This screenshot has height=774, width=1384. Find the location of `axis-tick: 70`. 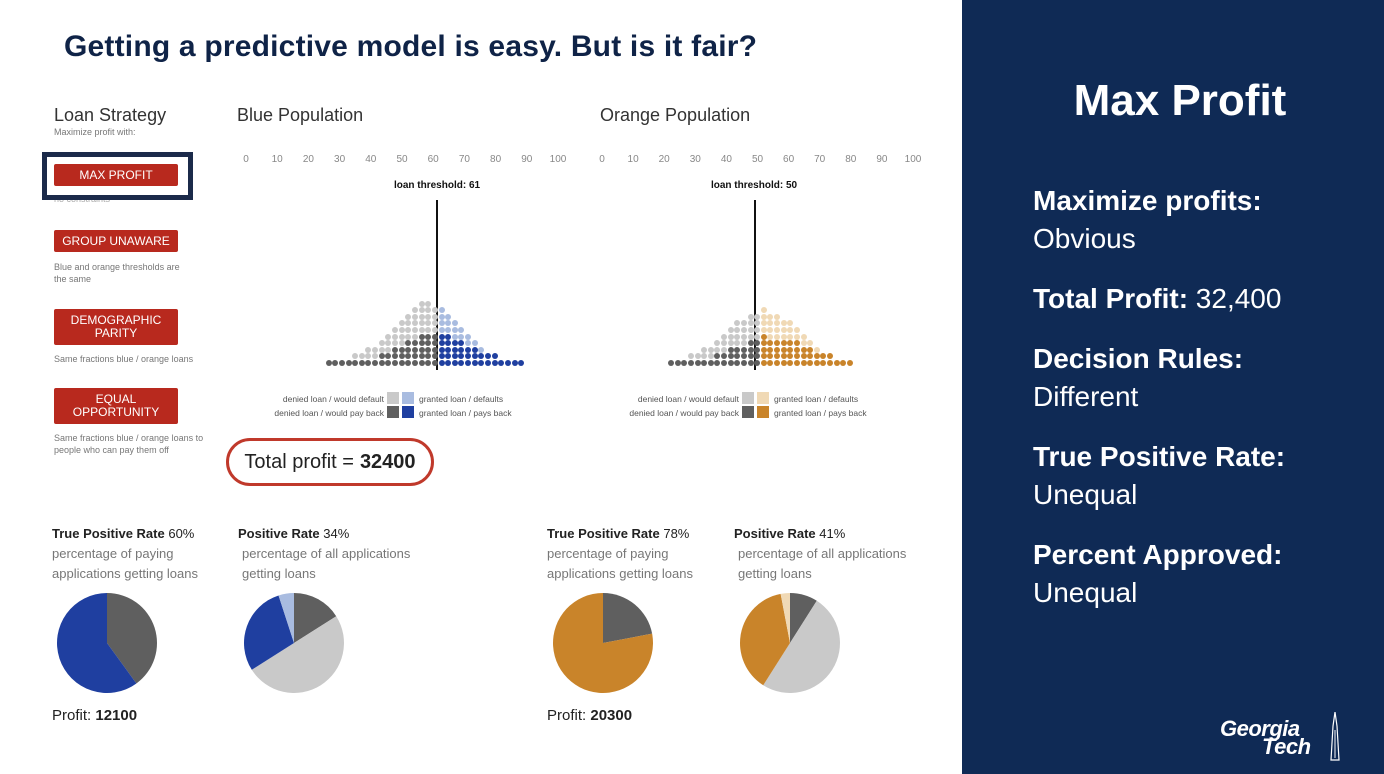

axis-tick: 70 is located at coordinates (820, 159).